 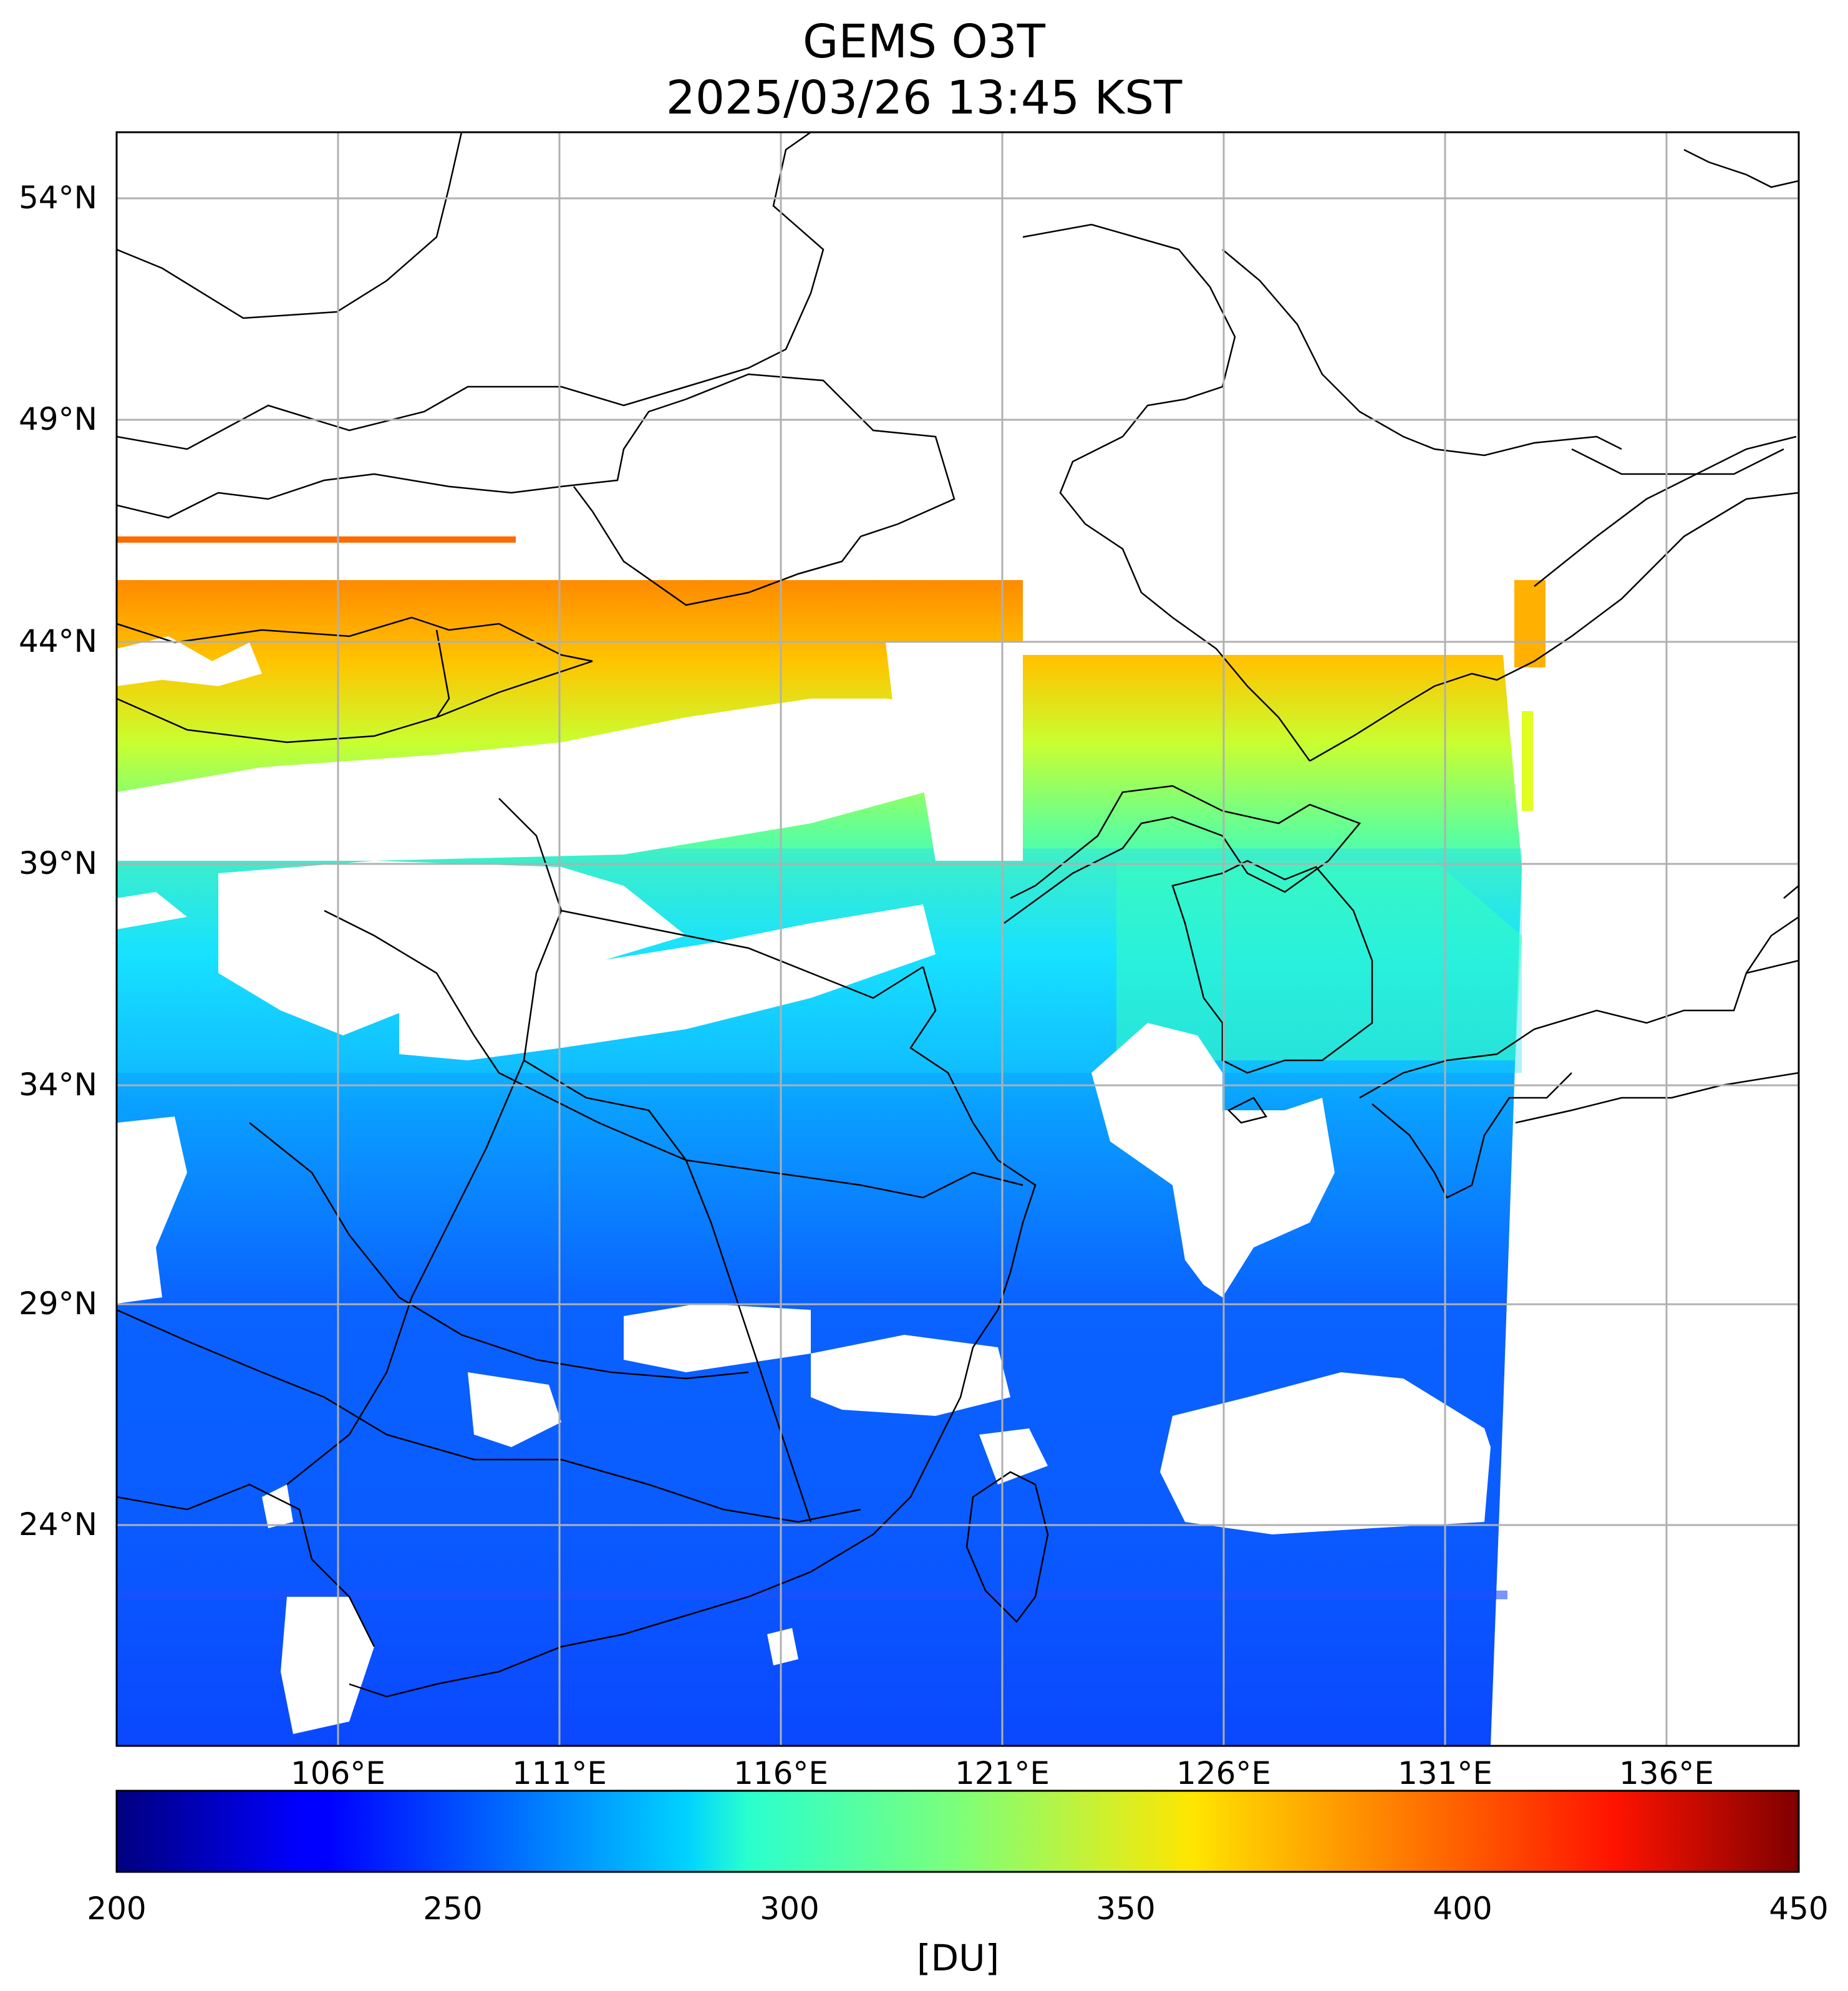 I want to click on lat-label-29: 29°N, so click(x=58, y=1304).